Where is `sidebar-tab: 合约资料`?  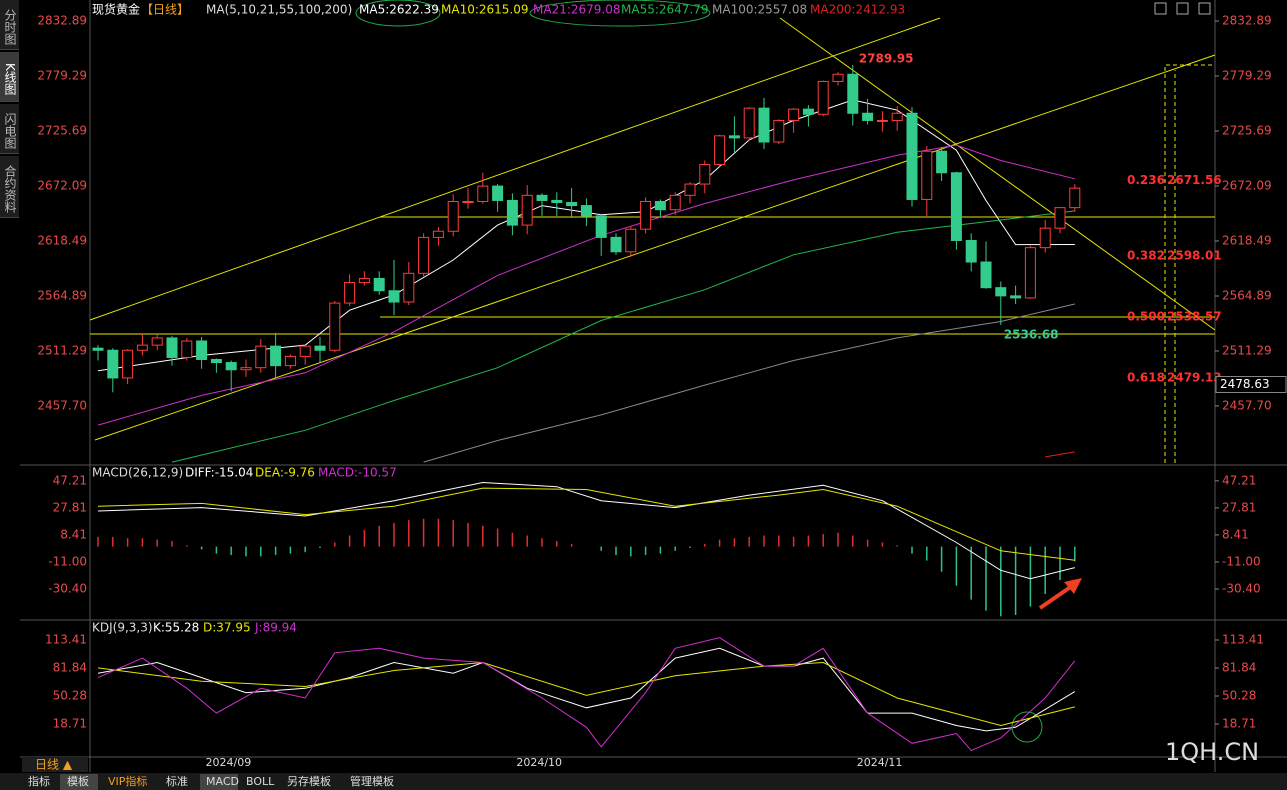 sidebar-tab: 合约资料 is located at coordinates (9, 187).